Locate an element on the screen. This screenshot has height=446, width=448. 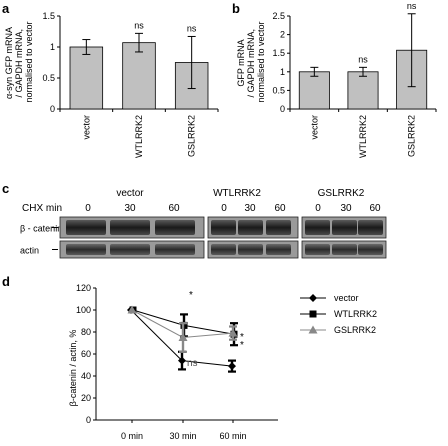
y-tick-label: 20 is located at coordinates (86, 398).